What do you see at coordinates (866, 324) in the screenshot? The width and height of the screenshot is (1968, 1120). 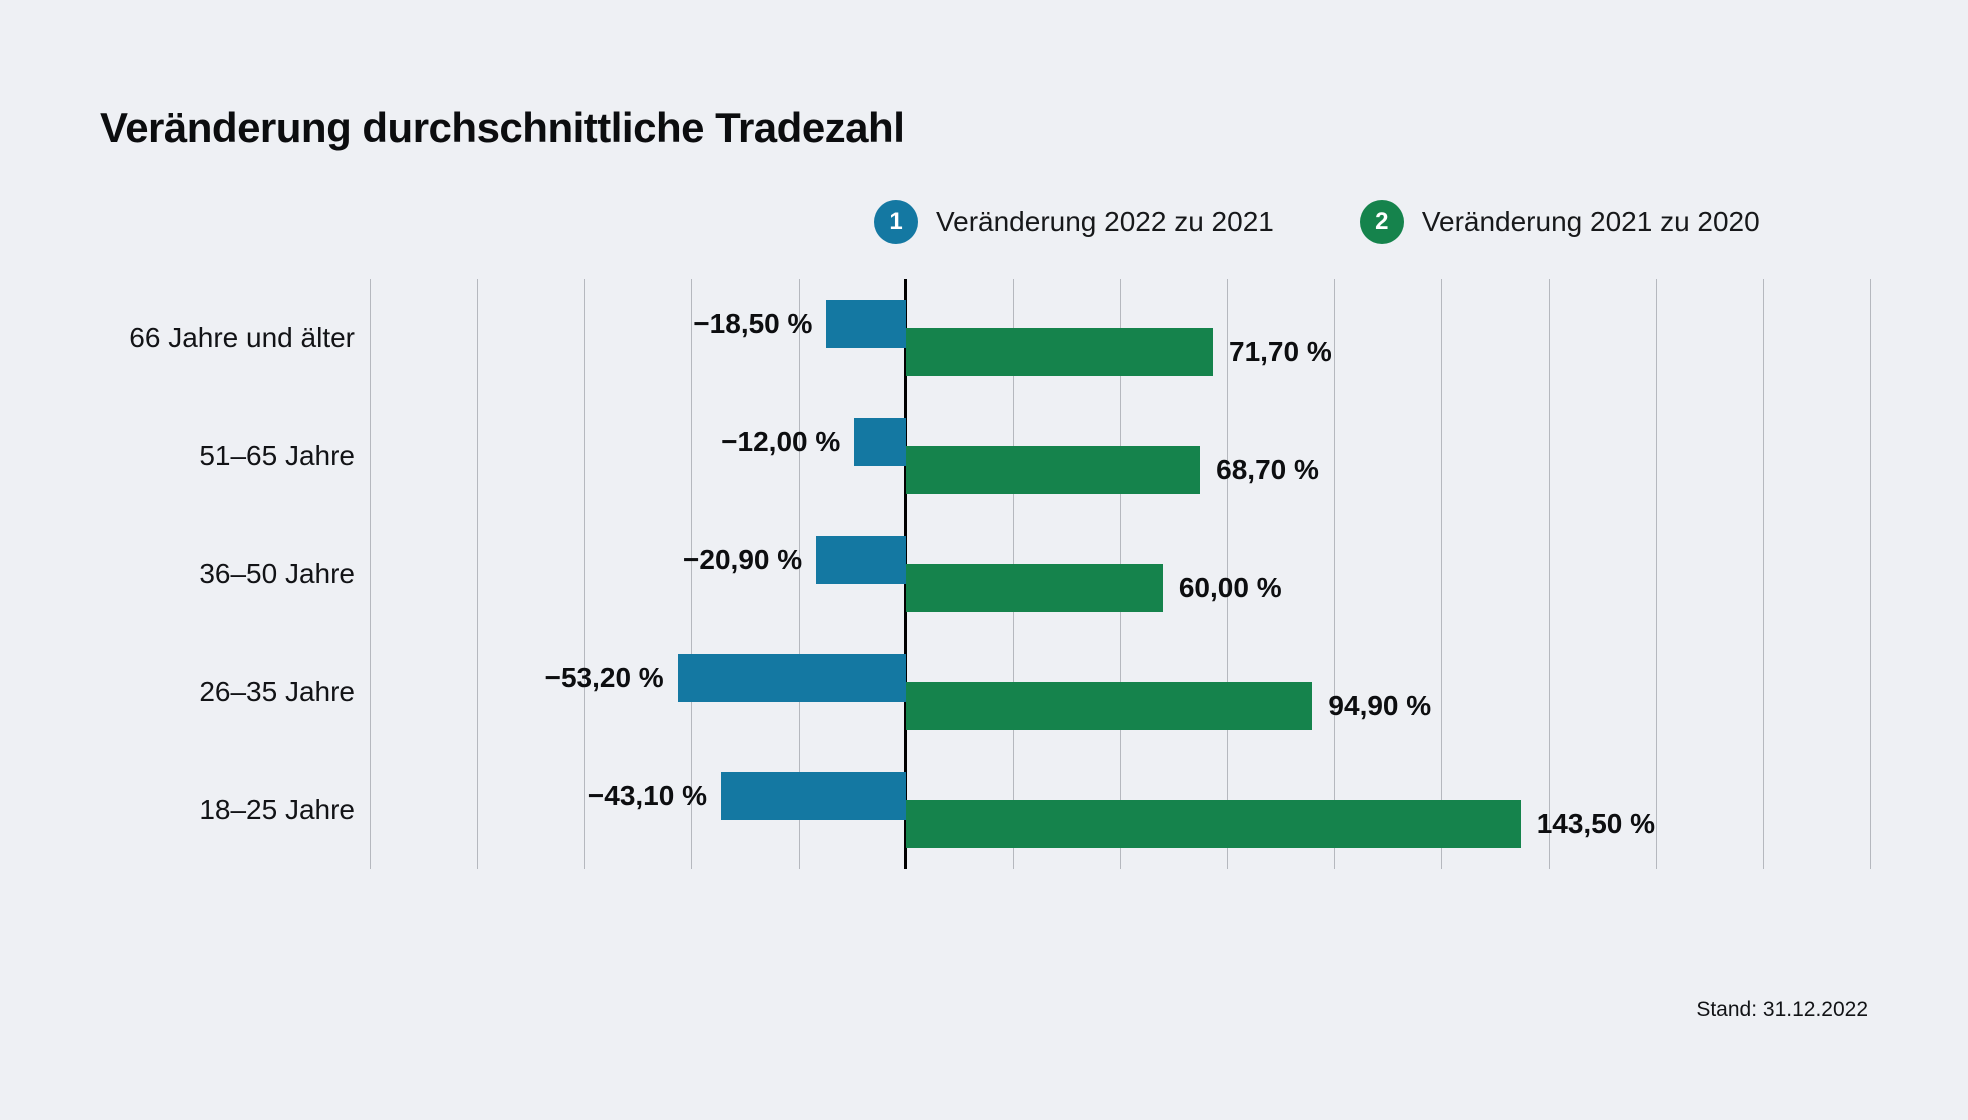 I see `bar-series1-row1` at bounding box center [866, 324].